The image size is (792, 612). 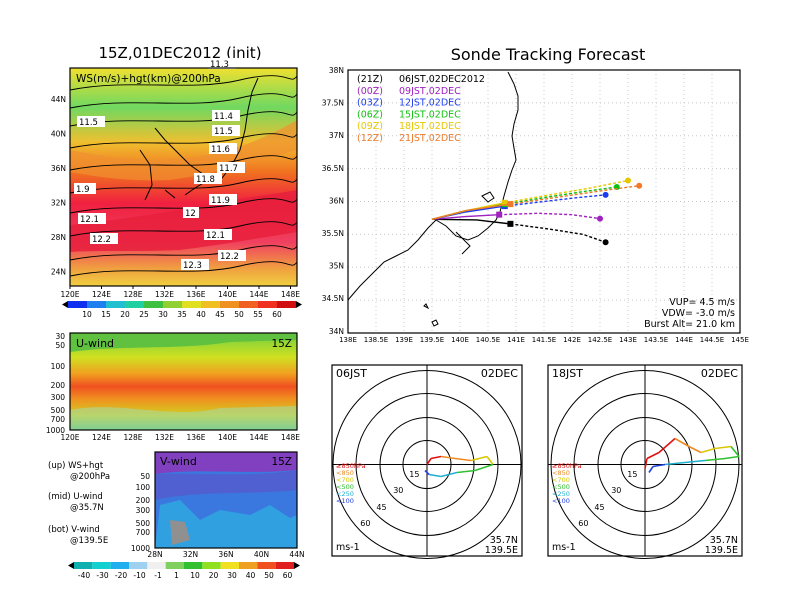 What do you see at coordinates (258, 437) in the screenshot?
I see `u-wind-x-tick: 144E` at bounding box center [258, 437].